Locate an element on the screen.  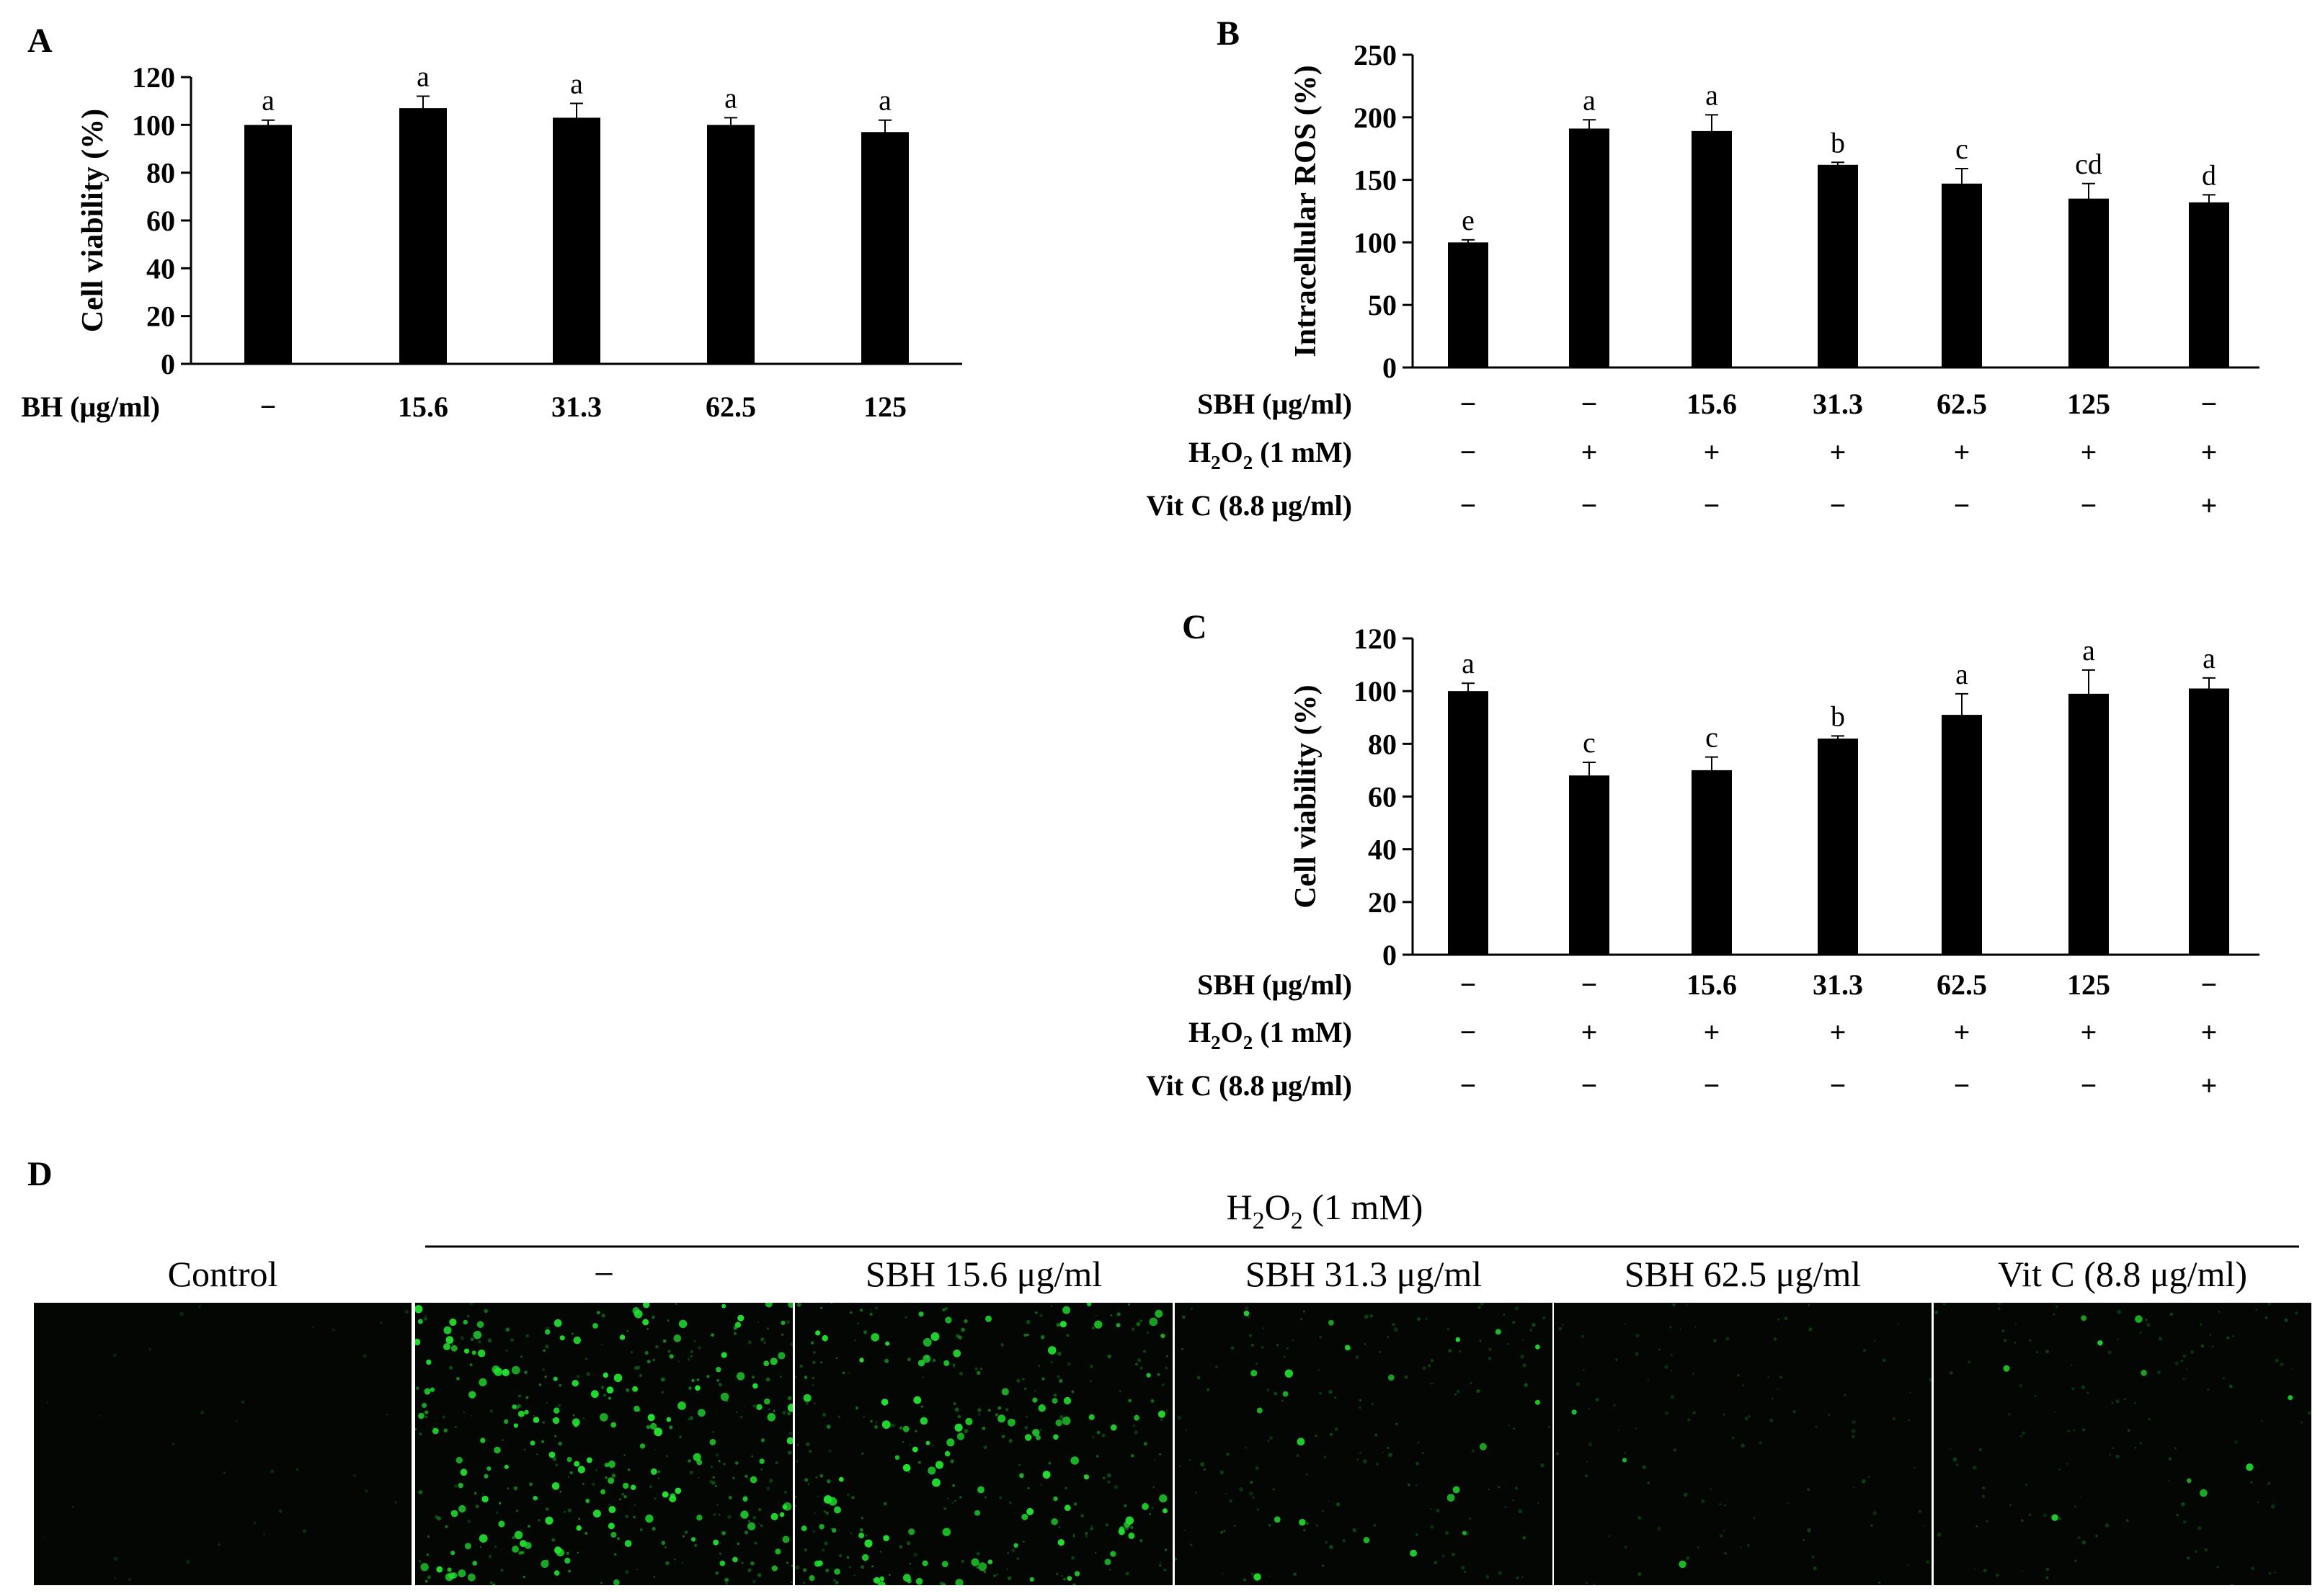
micrograph-column-label: − is located at coordinates (604, 1274).